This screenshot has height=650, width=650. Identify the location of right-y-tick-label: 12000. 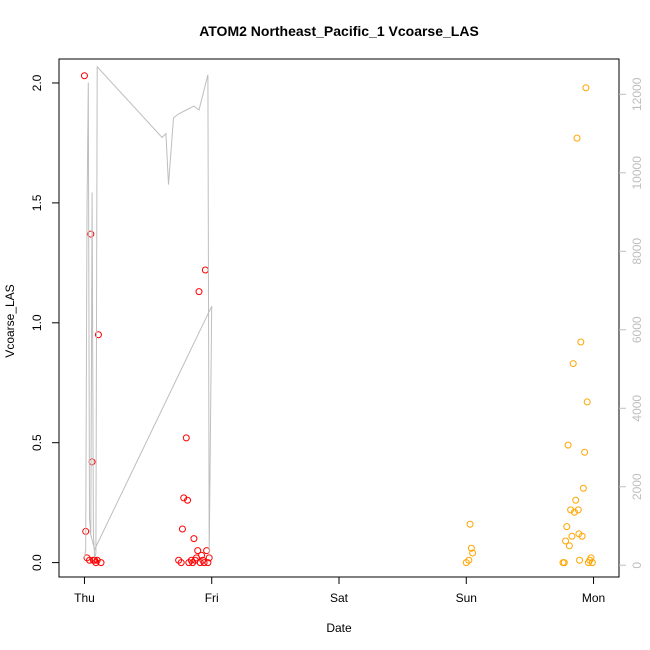
(637, 94).